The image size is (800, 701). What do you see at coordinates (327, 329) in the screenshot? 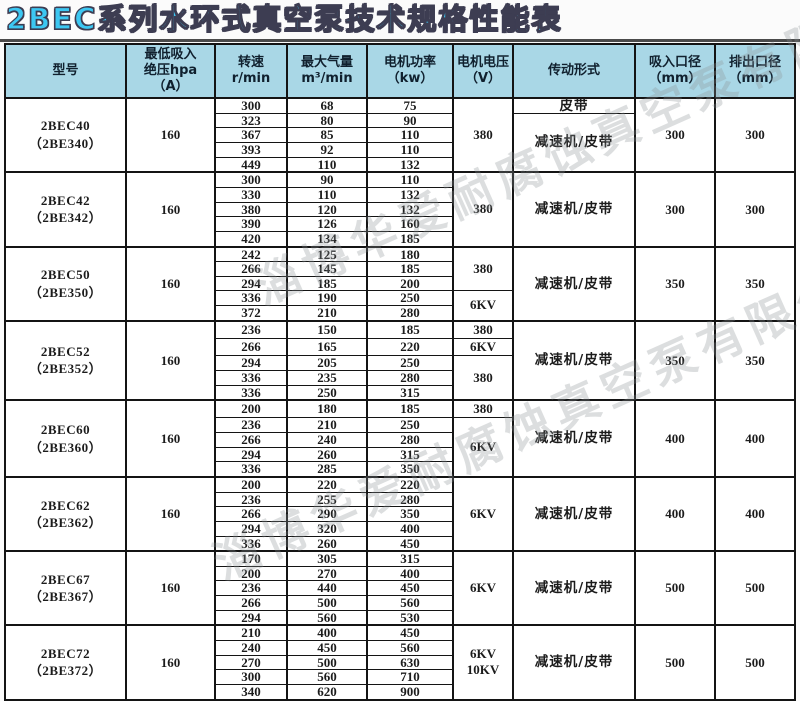
I see `volume-cell: 150` at bounding box center [327, 329].